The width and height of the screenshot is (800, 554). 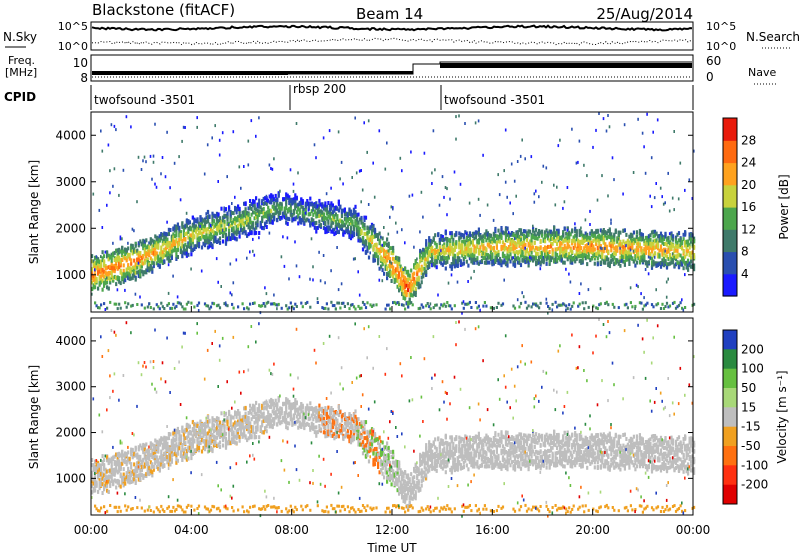 I want to click on power-colorbar-tick: 20, so click(x=748, y=185).